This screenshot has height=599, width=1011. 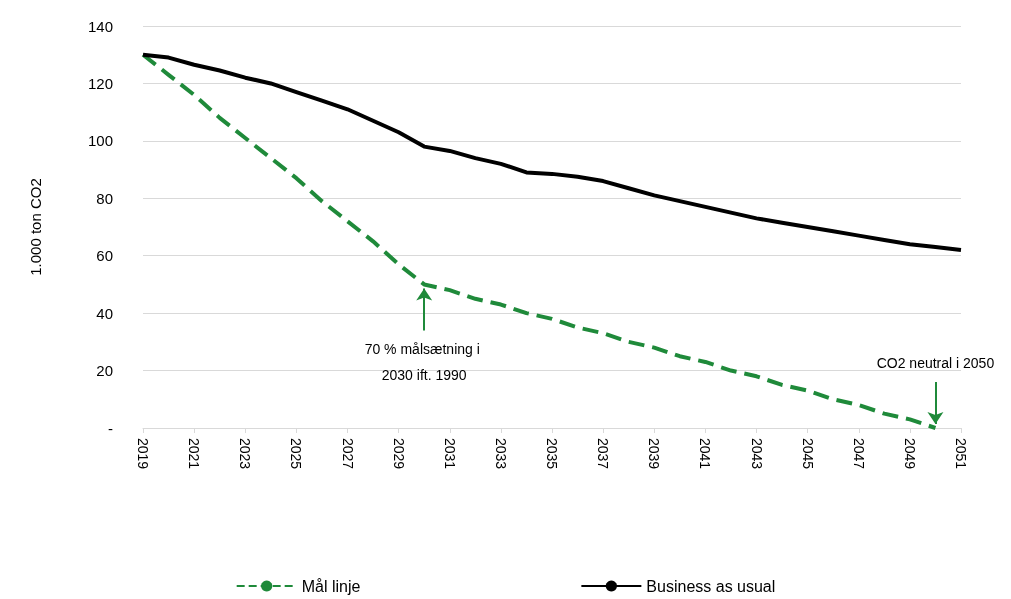 What do you see at coordinates (104, 371) in the screenshot?
I see `y-tick-label: 20` at bounding box center [104, 371].